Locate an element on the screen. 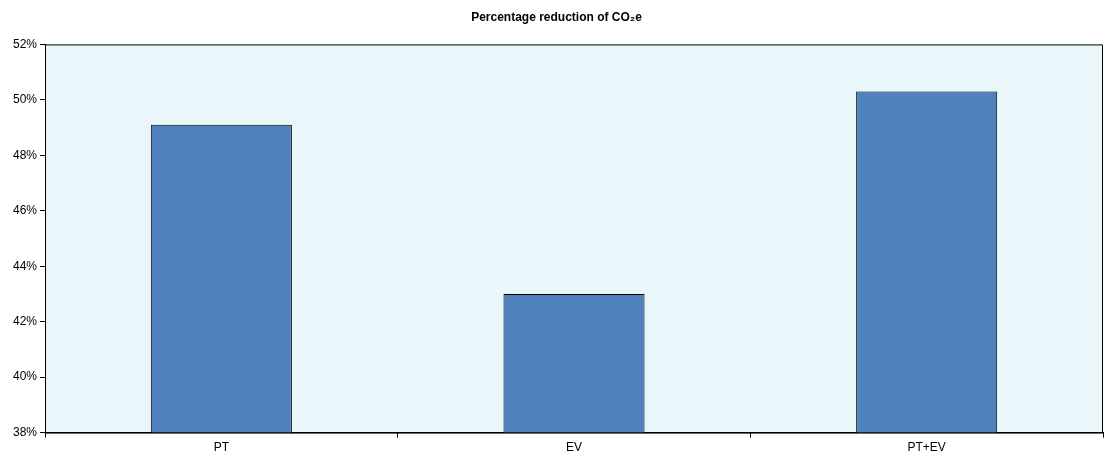  y-tick-label: 52% is located at coordinates (25, 43).